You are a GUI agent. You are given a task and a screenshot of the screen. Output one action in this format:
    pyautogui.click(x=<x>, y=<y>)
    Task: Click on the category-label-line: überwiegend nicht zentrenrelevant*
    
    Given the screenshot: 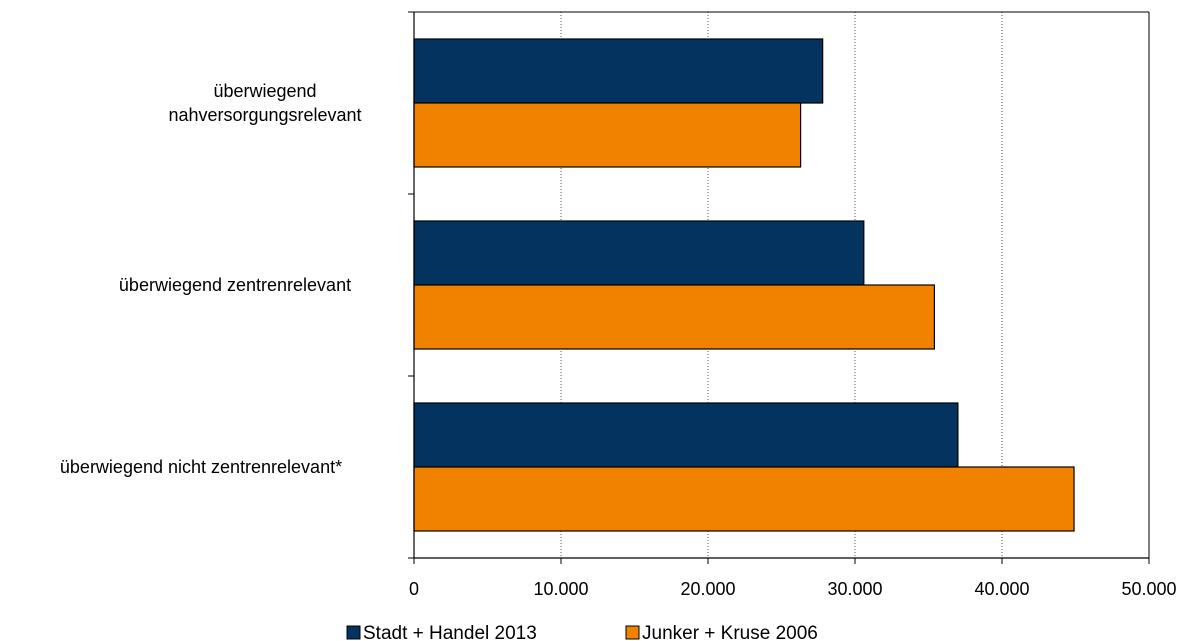 What is the action you would take?
    pyautogui.click(x=201, y=467)
    